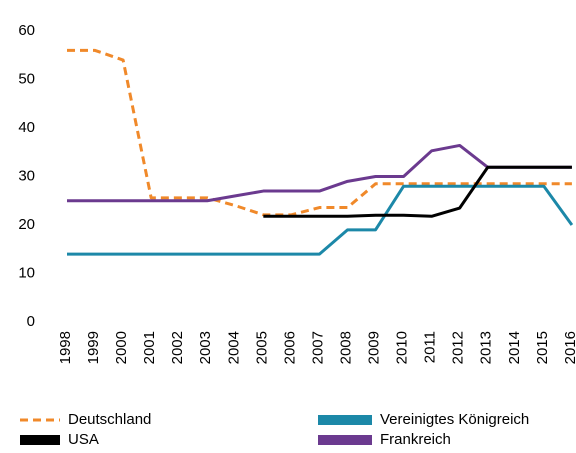 The width and height of the screenshot is (576, 453). What do you see at coordinates (26, 127) in the screenshot?
I see `y-tick-label: 40` at bounding box center [26, 127].